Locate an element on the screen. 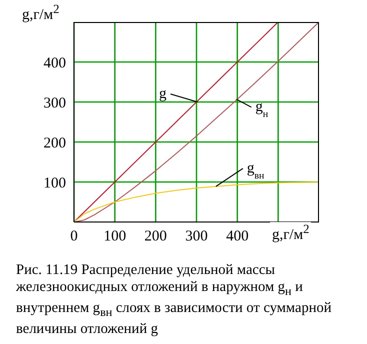 The width and height of the screenshot is (367, 344). y-tick-label: 400 is located at coordinates (55, 63).